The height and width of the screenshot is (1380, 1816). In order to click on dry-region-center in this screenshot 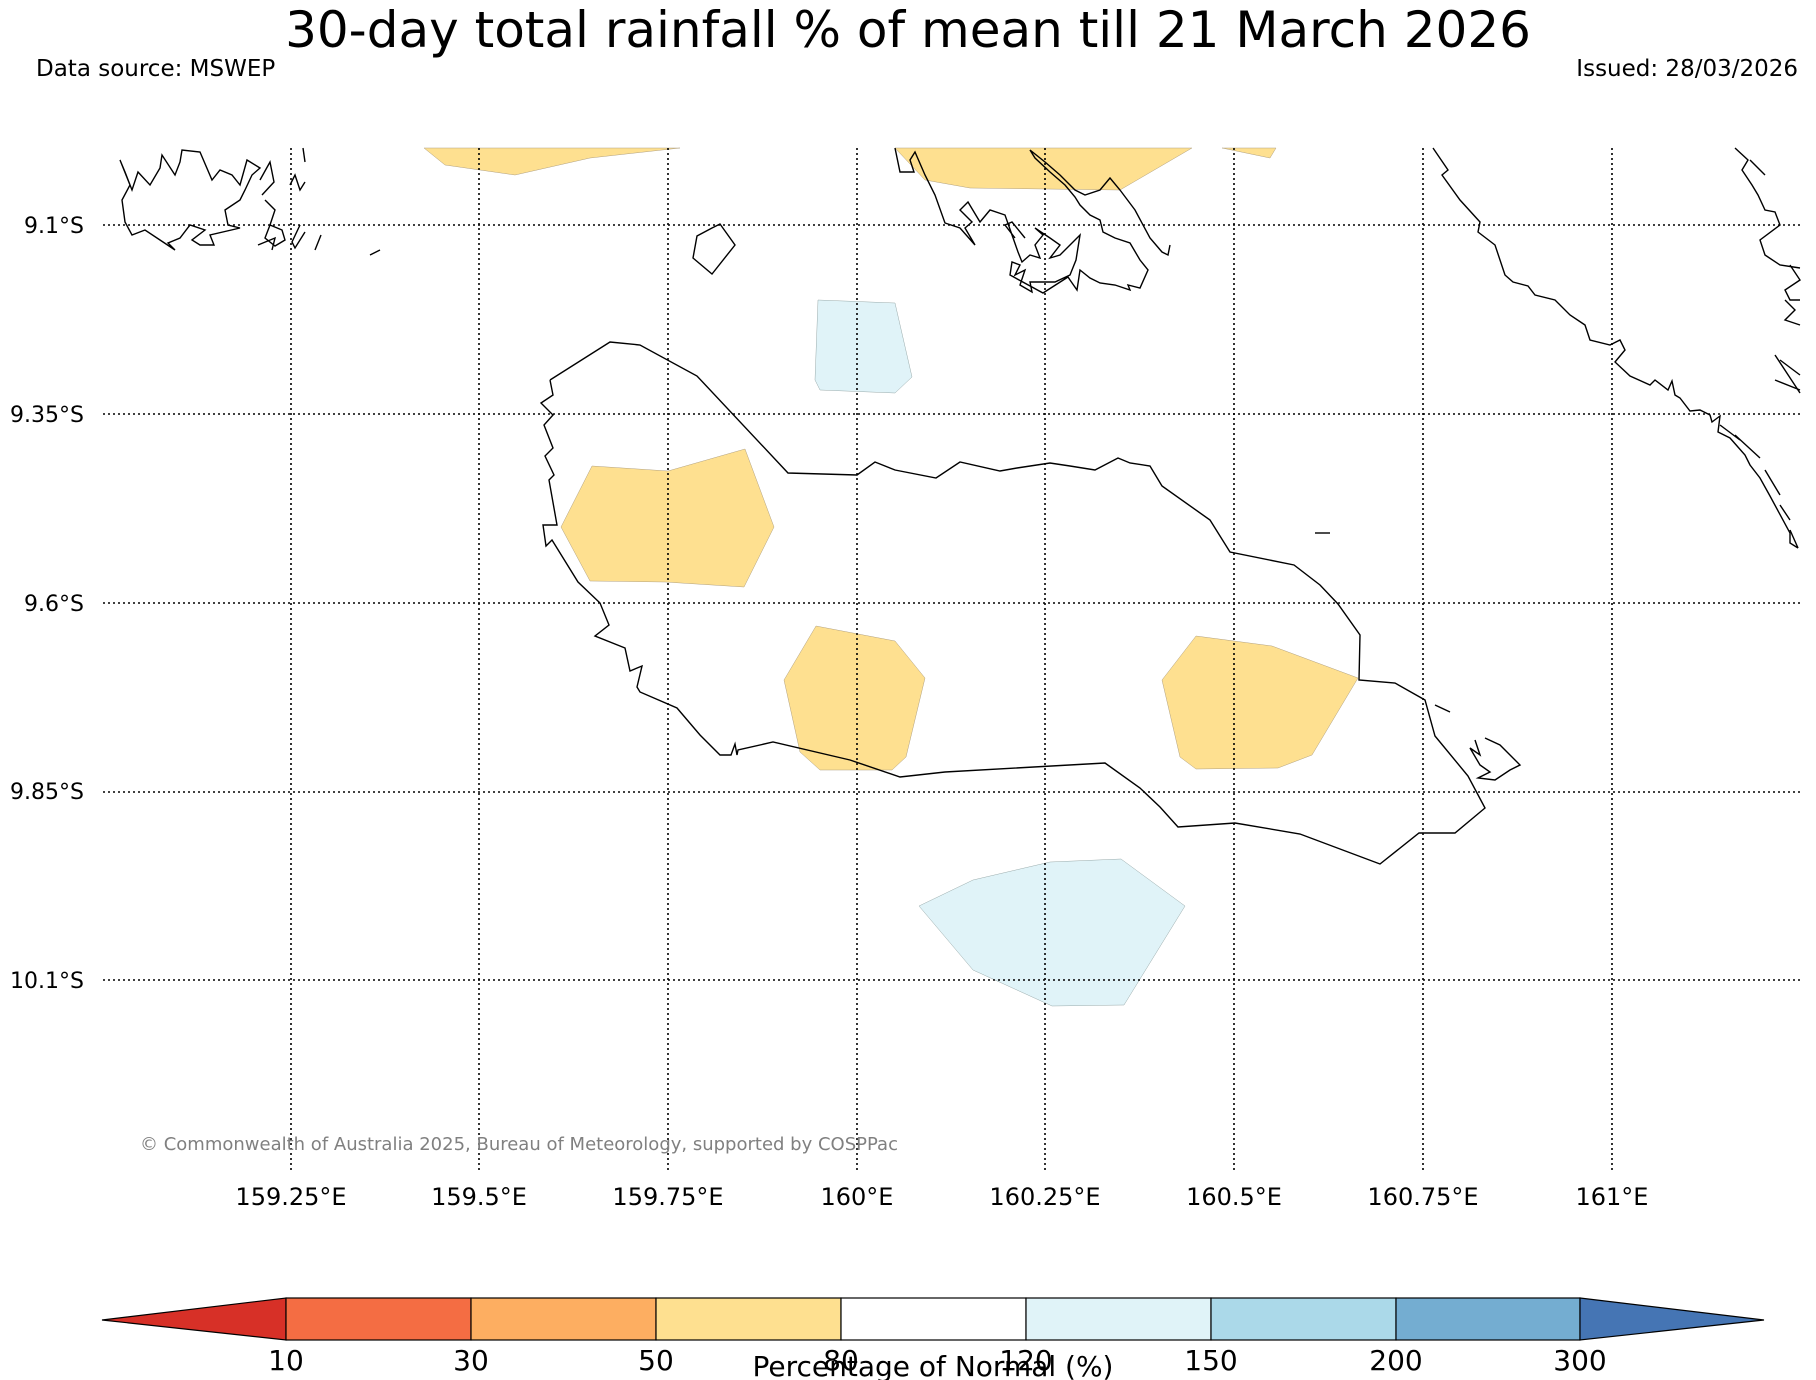, I will do `click(854, 698)`.